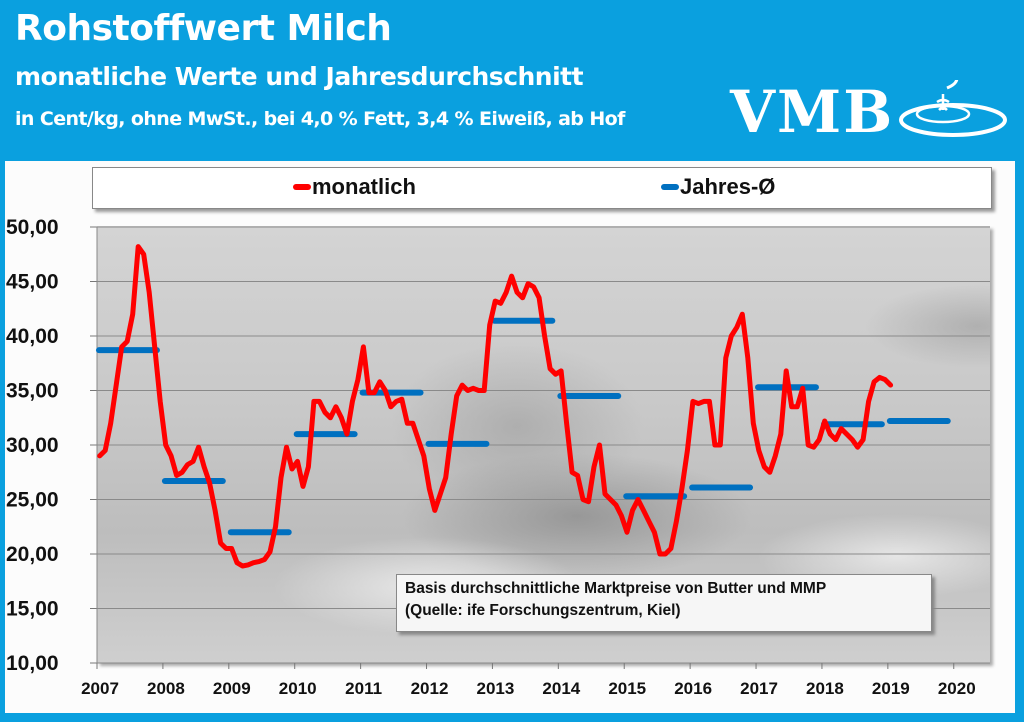  What do you see at coordinates (32, 500) in the screenshot?
I see `y-tick-label: 25,00` at bounding box center [32, 500].